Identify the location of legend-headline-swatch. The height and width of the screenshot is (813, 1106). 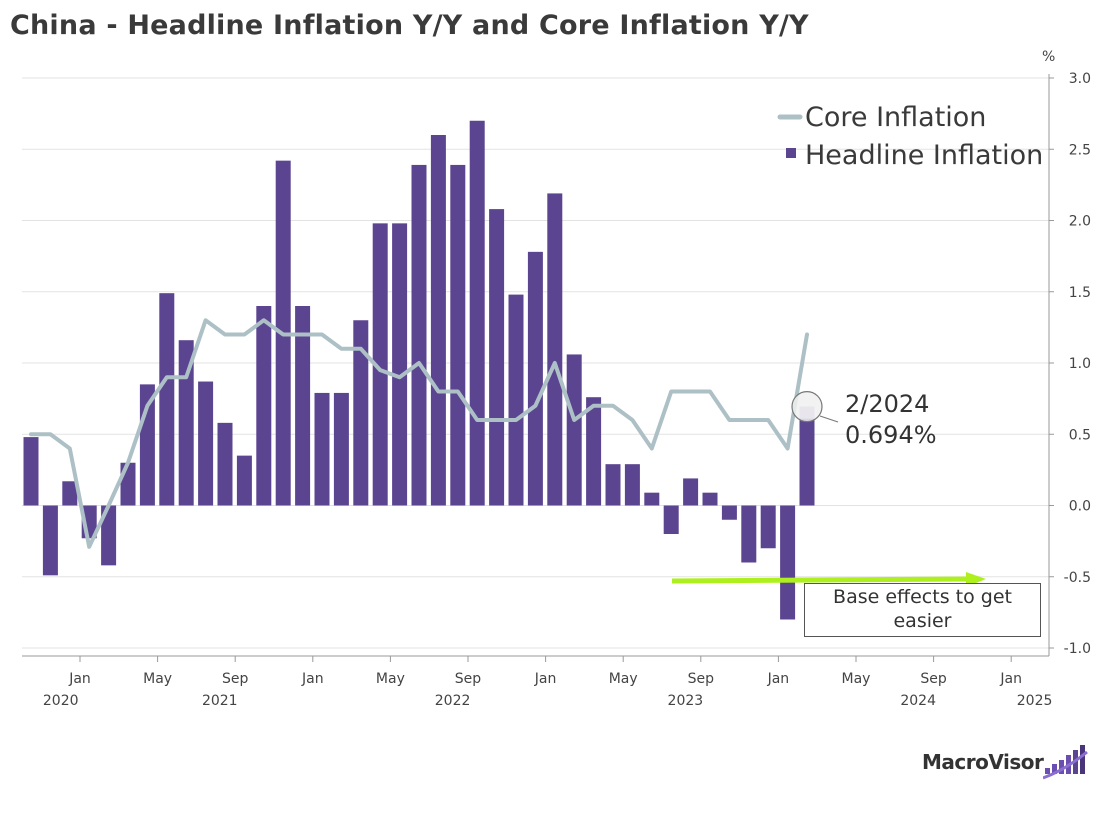
(791, 153).